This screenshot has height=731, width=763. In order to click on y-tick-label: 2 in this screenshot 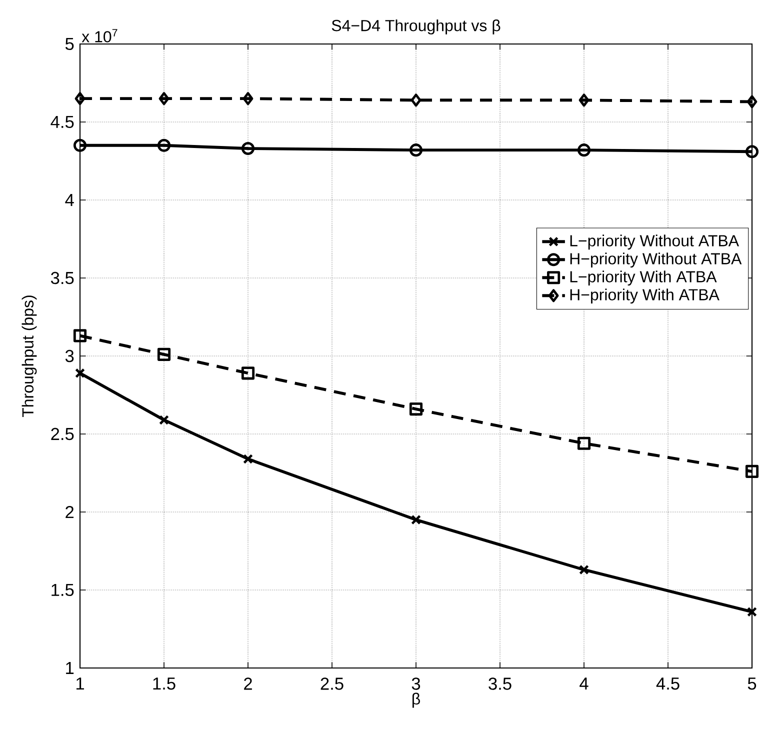, I will do `click(70, 512)`.